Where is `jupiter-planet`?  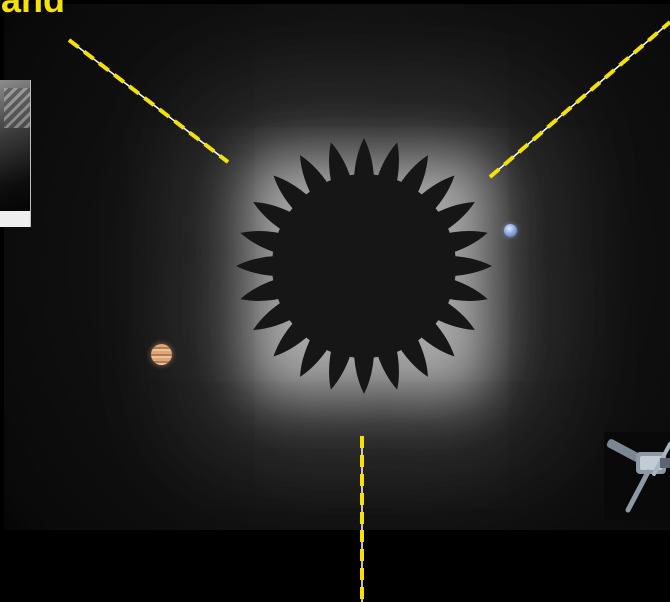 jupiter-planet is located at coordinates (161, 354).